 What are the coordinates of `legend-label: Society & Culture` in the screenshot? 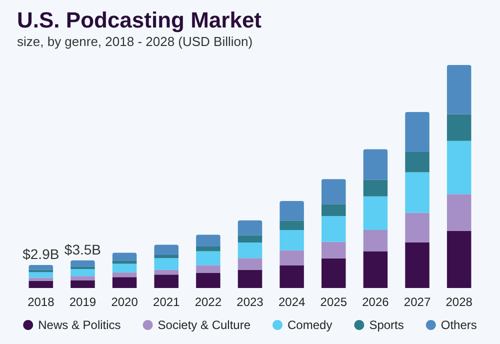 It's located at (204, 325).